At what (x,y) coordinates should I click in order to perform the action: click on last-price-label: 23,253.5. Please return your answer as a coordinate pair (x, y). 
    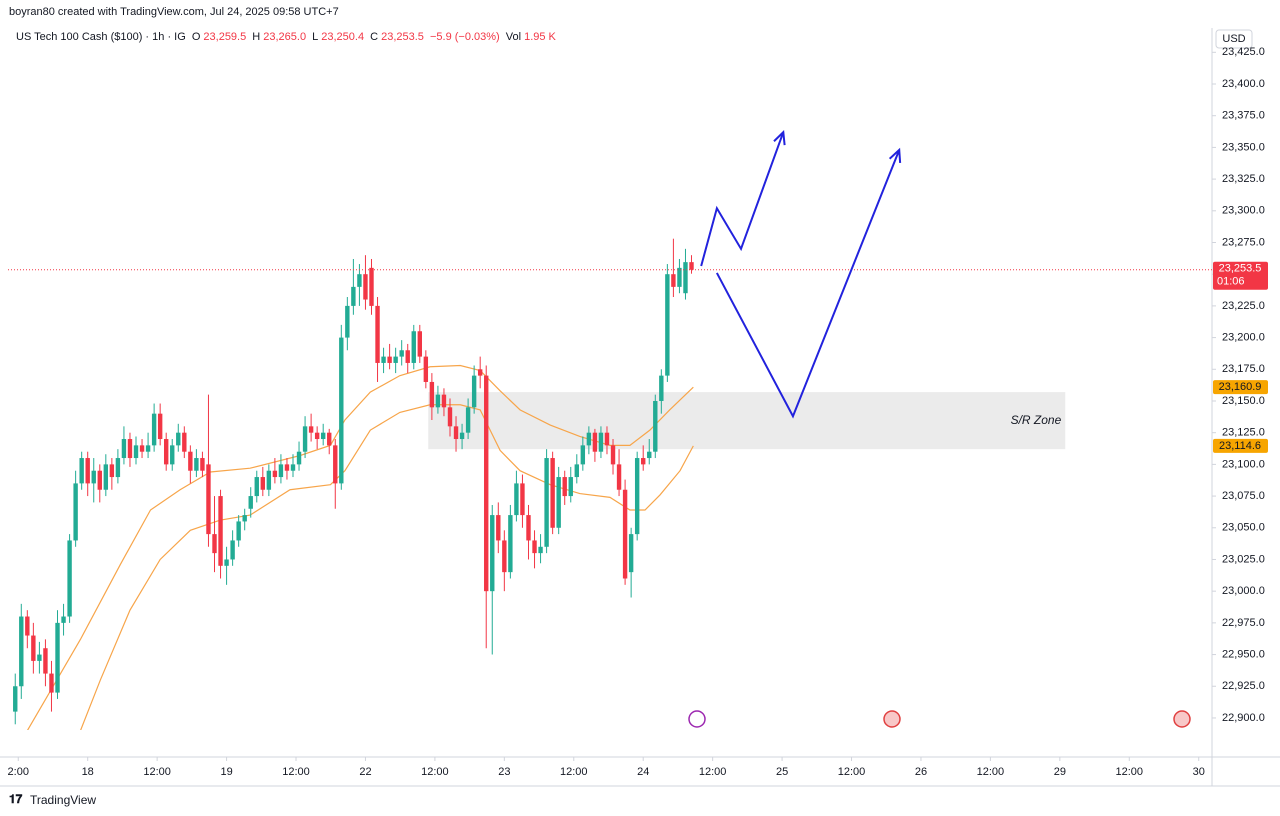
    Looking at the image, I should click on (1240, 269).